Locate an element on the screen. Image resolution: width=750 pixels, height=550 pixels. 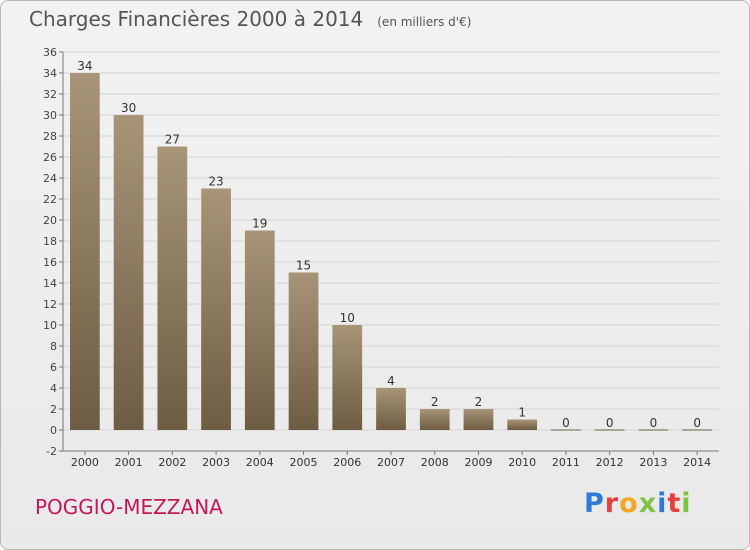
bar-2006 is located at coordinates (347, 377).